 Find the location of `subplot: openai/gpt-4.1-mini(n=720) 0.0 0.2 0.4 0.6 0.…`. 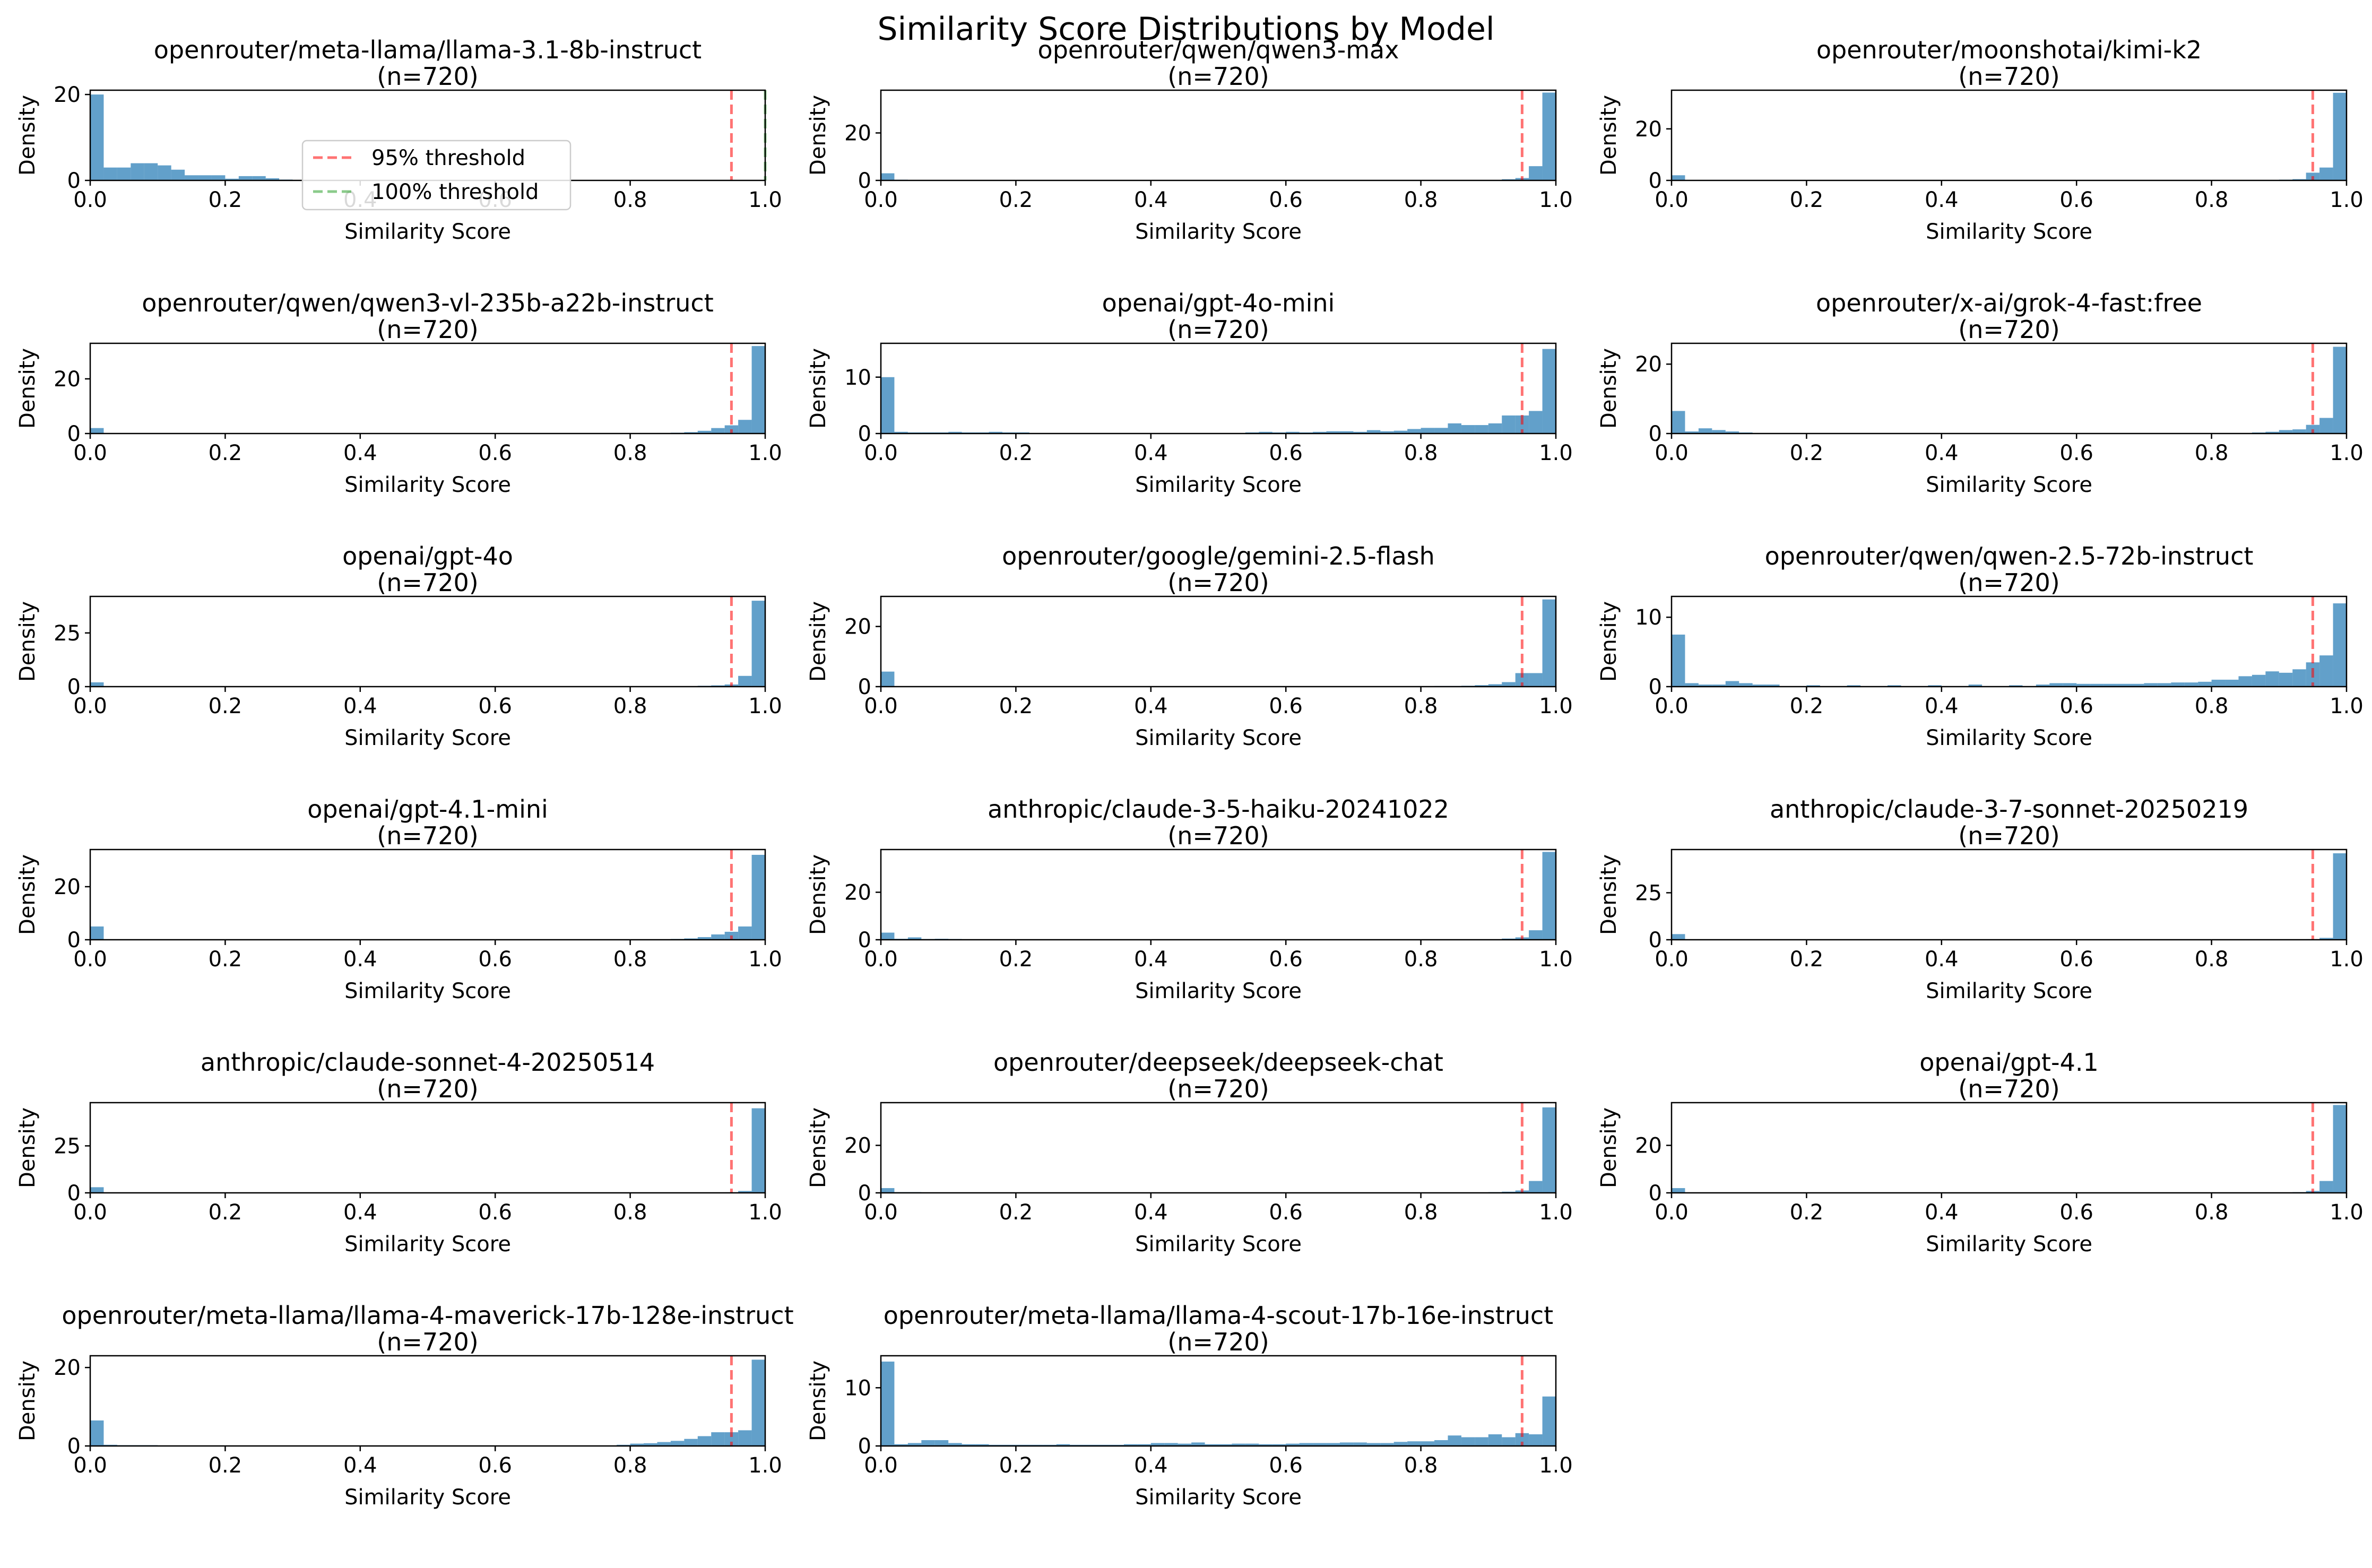

subplot: openai/gpt-4.1-mini(n=720) 0.0 0.2 0.4 0.6 0.… is located at coordinates (399, 899).